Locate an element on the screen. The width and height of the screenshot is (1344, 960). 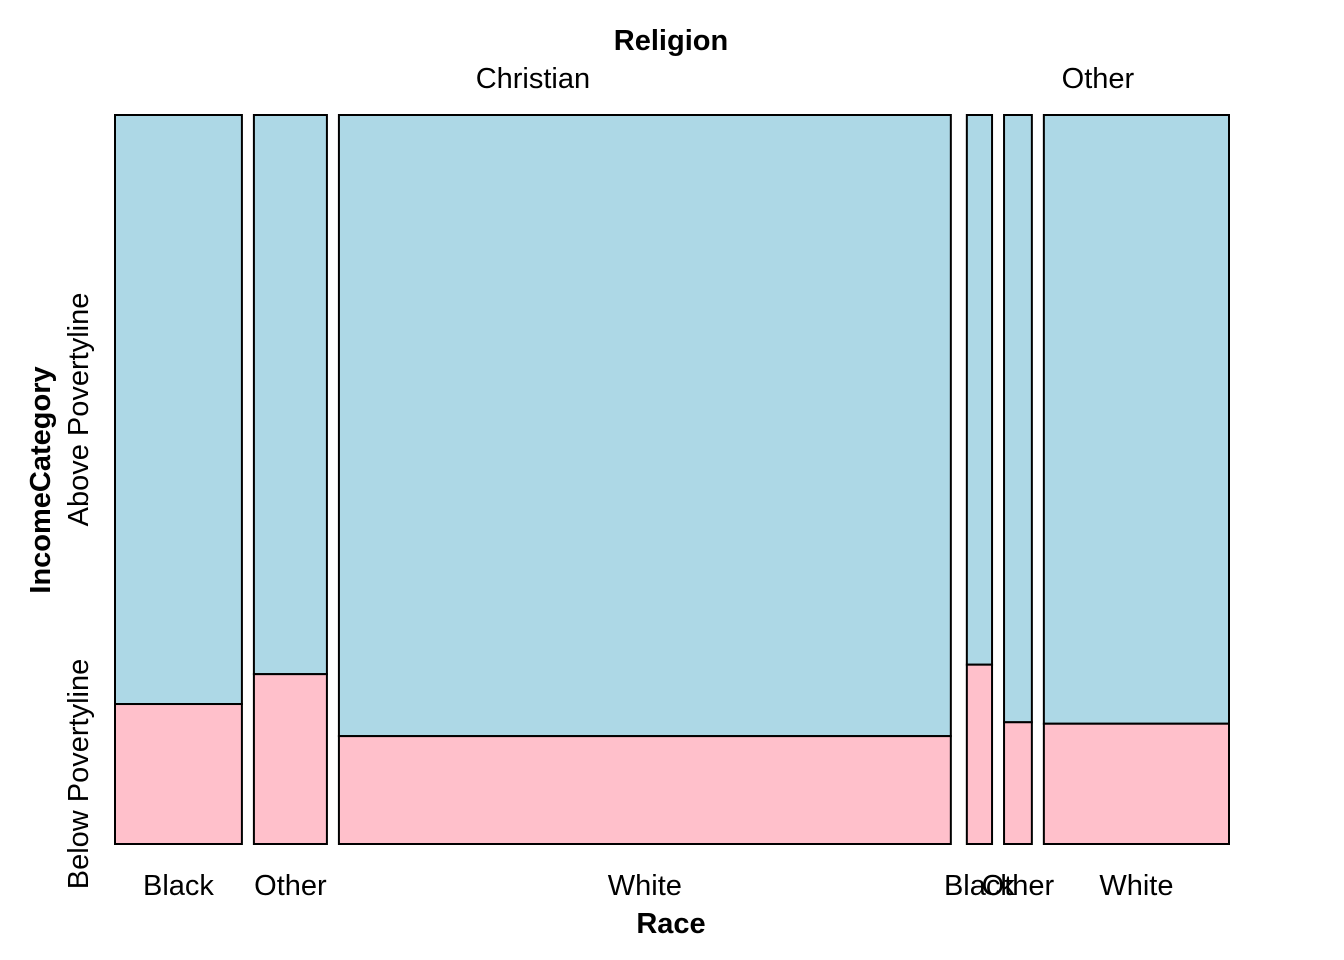
x-tick-label-other-other: Other is located at coordinates (1018, 886).